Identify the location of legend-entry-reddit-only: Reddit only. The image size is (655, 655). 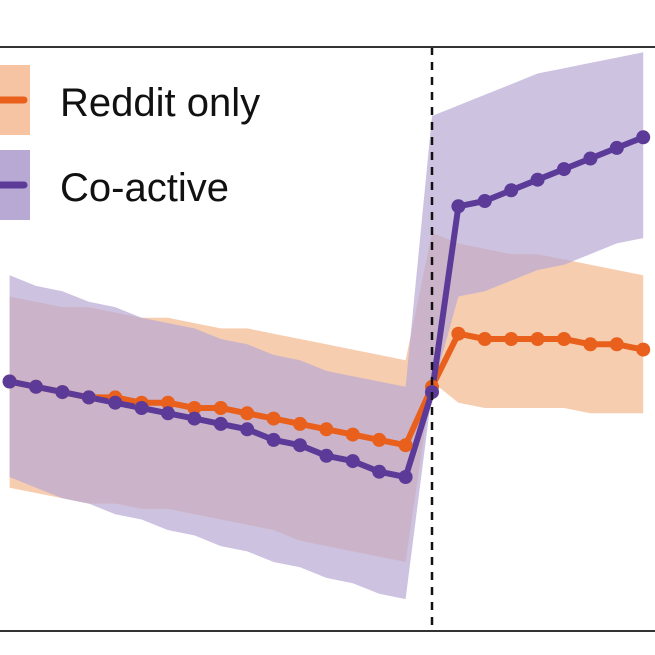
(130, 100).